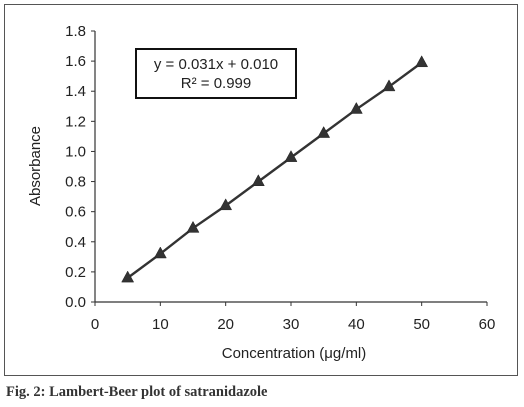  I want to click on y-tick-label: 1.4, so click(75, 91).